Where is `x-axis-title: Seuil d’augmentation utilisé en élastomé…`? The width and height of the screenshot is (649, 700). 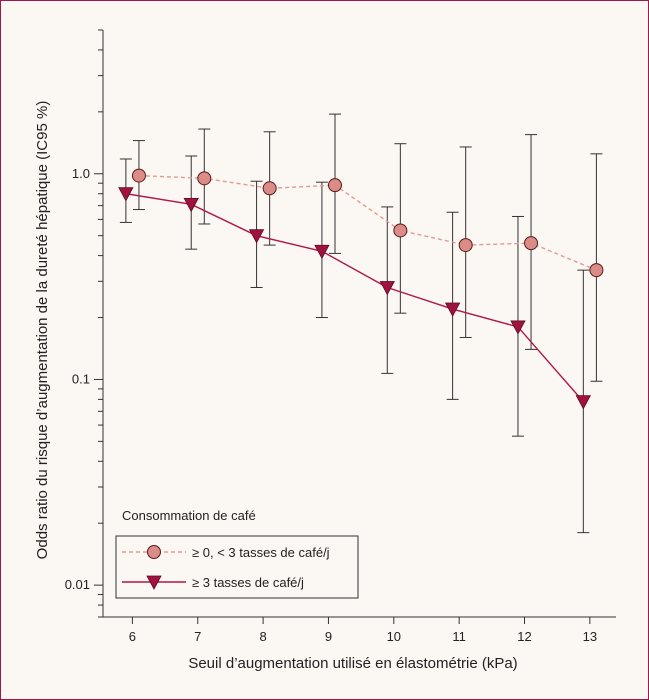
x-axis-title: Seuil d’augmentation utilisé en élastomé… is located at coordinates (352, 663).